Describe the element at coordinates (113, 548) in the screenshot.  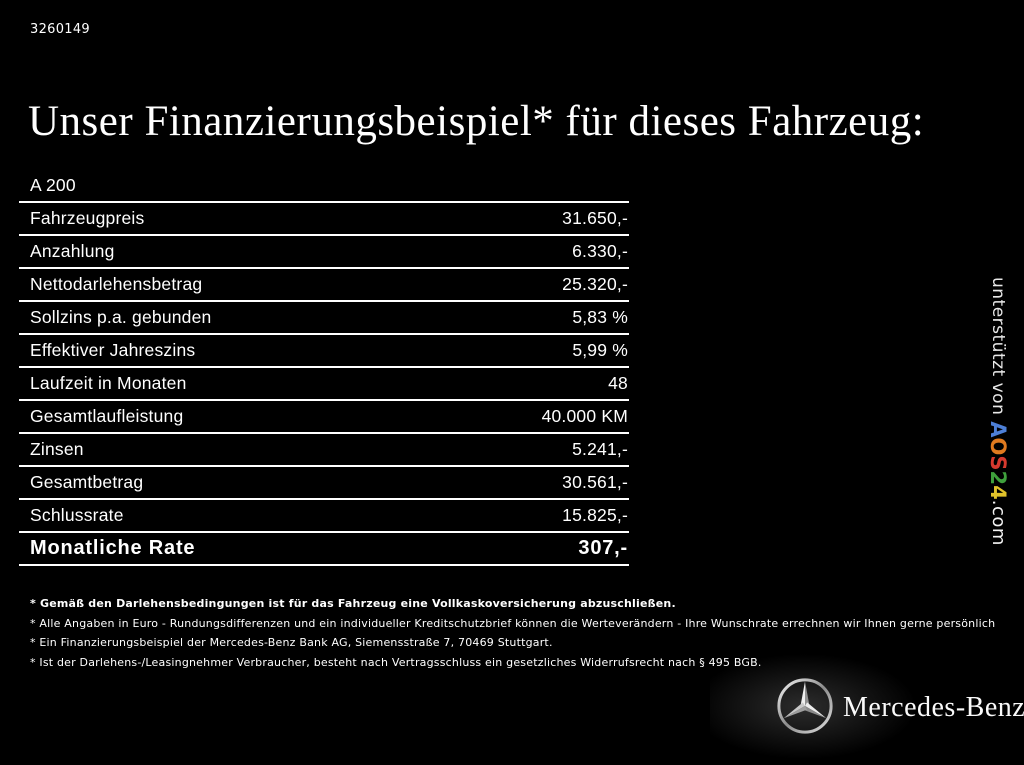
I see `row-label: Monatliche Rate` at that location.